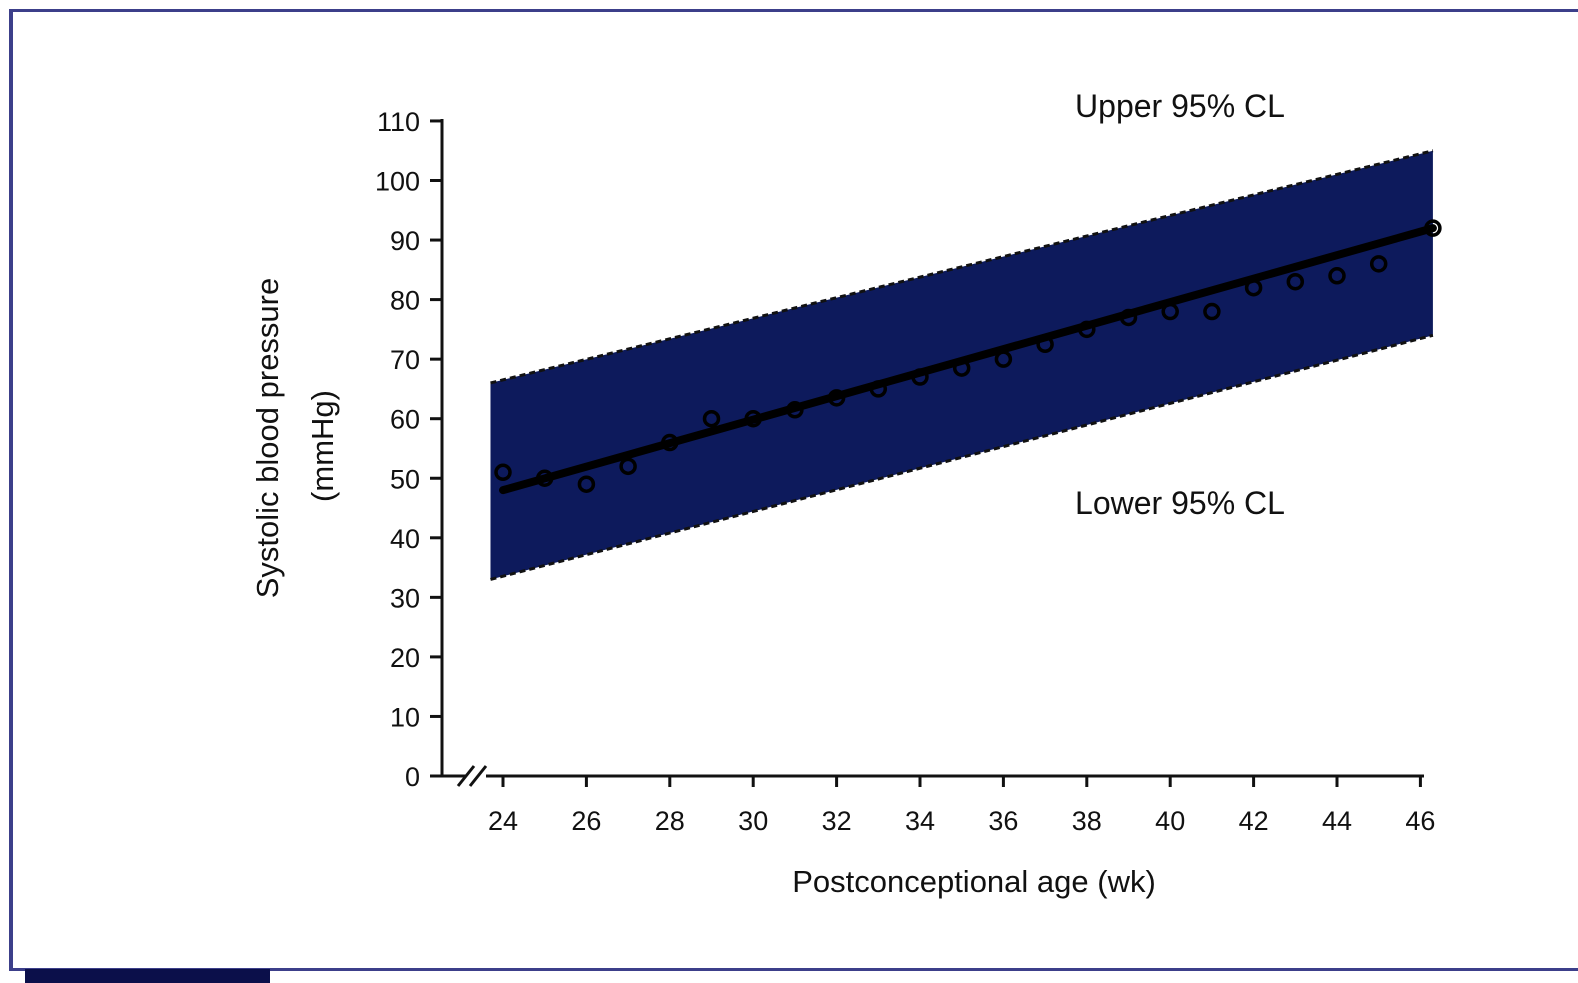  What do you see at coordinates (1180, 106) in the screenshot?
I see `upper-cl-label: Upper 95% CL` at bounding box center [1180, 106].